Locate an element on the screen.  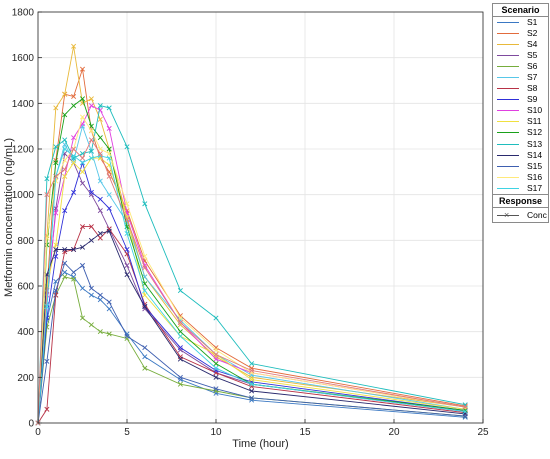
legend-label: S13 is located at coordinates (535, 143).